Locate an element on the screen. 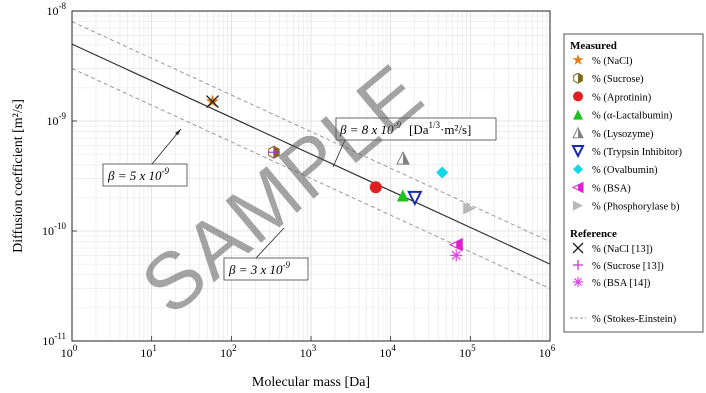 This screenshot has width=706, height=393. legend-label: % (NaCl [13]) is located at coordinates (622, 249).